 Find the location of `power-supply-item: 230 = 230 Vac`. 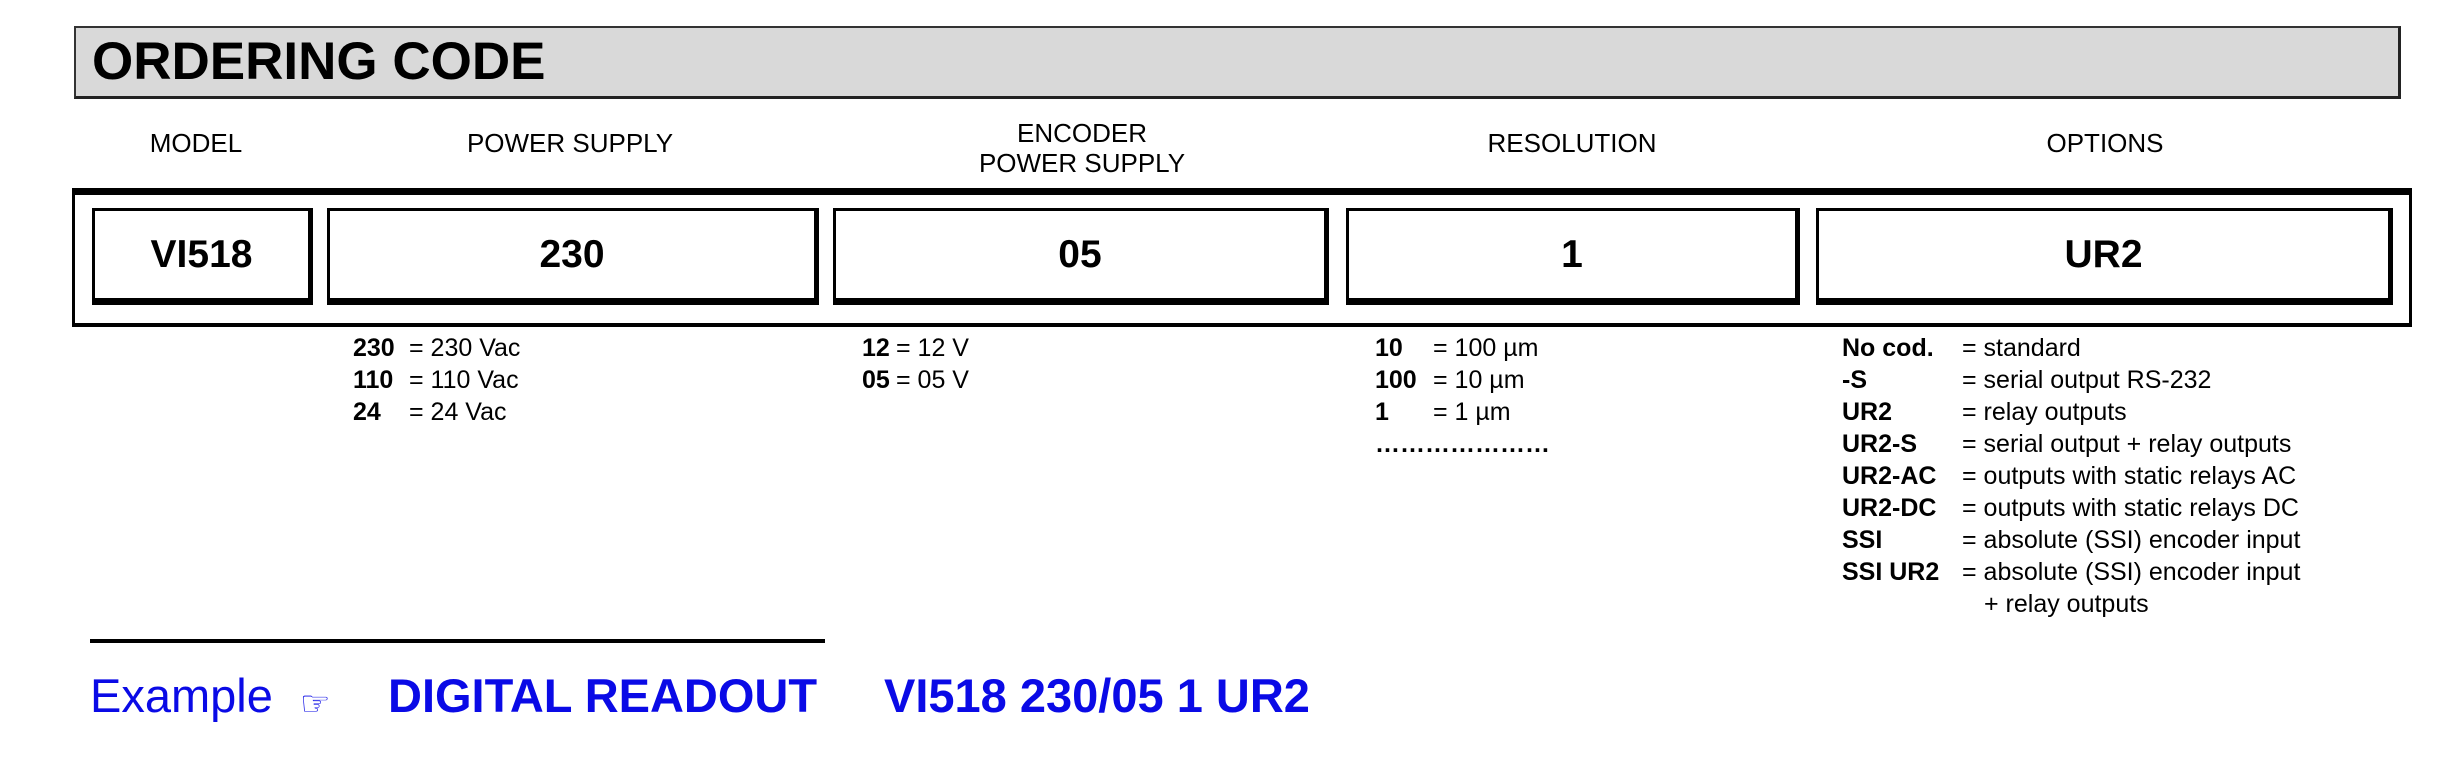

power-supply-item: 230 = 230 Vac is located at coordinates (503, 348).